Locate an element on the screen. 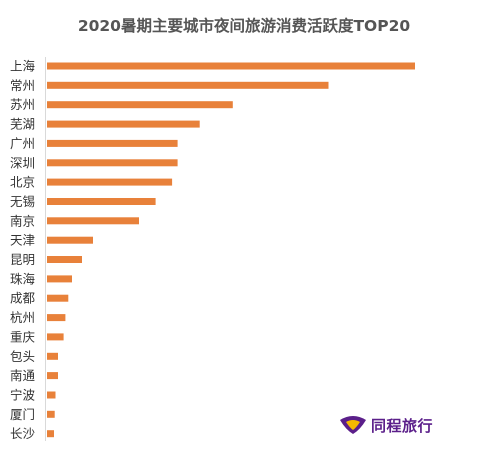  category-label-19: 长沙 is located at coordinates (23, 433).